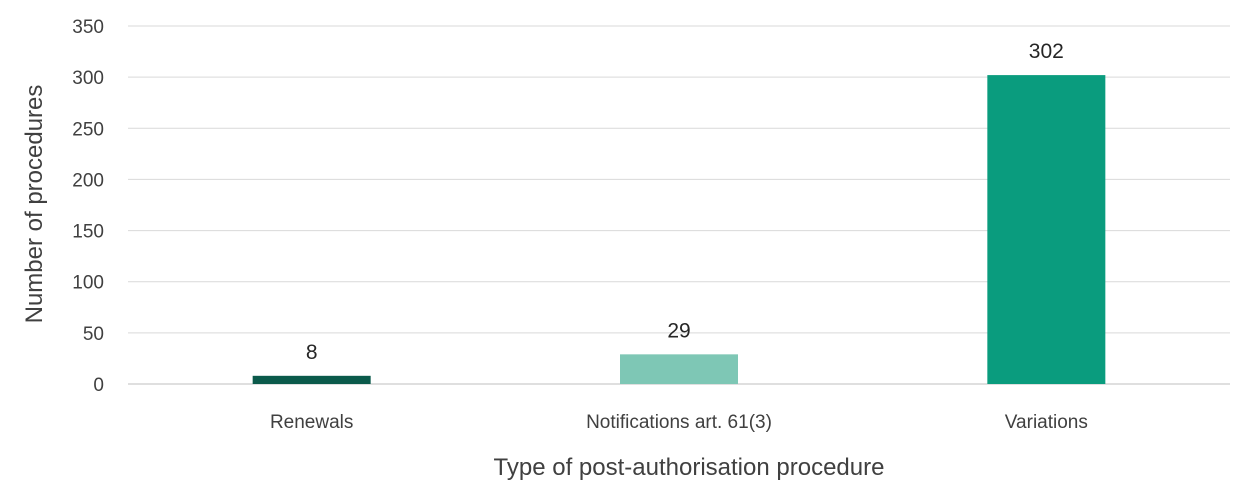  Describe the element at coordinates (311, 422) in the screenshot. I see `category-label: Renewals` at that location.